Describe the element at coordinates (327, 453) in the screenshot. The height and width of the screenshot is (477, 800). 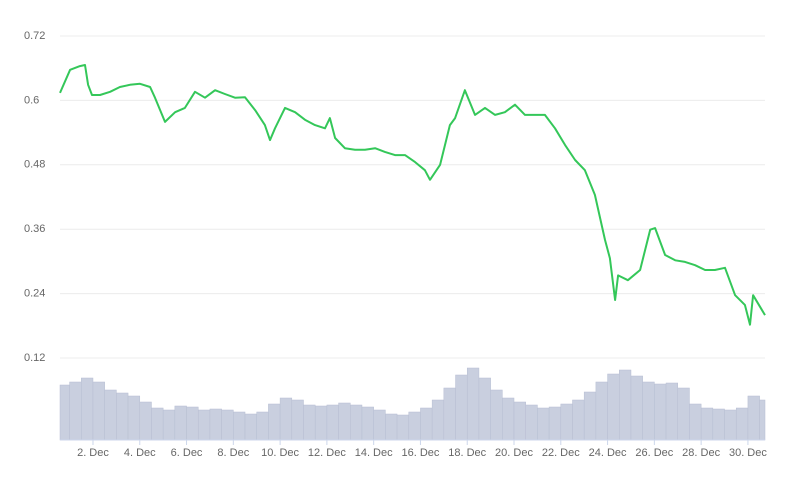
I see `x-tick-label: 12. Dec` at that location.